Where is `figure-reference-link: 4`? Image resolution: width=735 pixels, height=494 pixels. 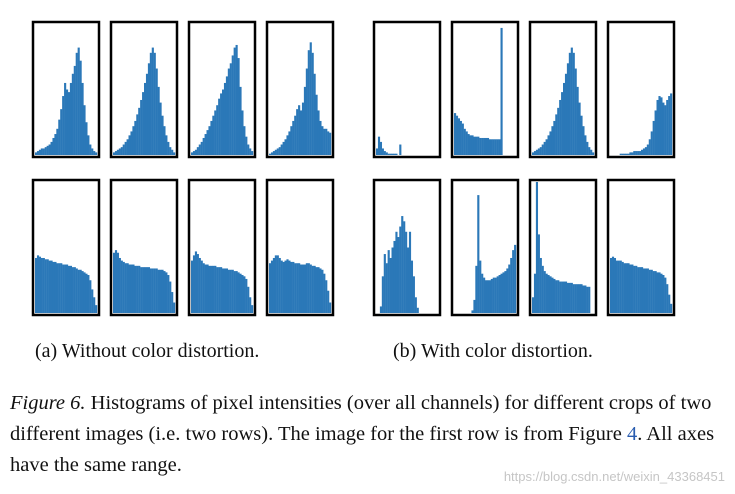
figure-reference-link: 4 is located at coordinates (632, 434).